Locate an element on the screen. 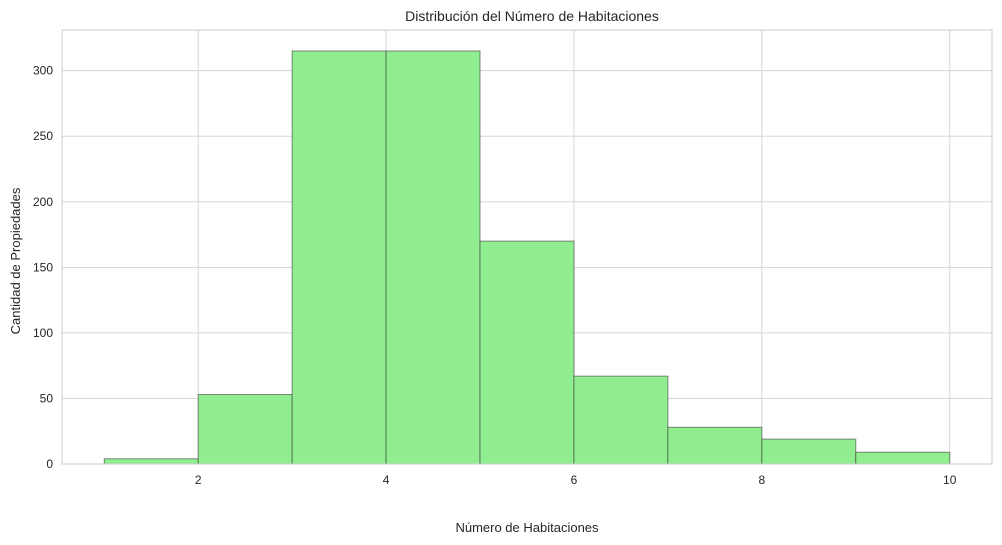 The width and height of the screenshot is (1002, 545). y-axis-label: Cantidad de Propiedades is located at coordinates (15, 260).